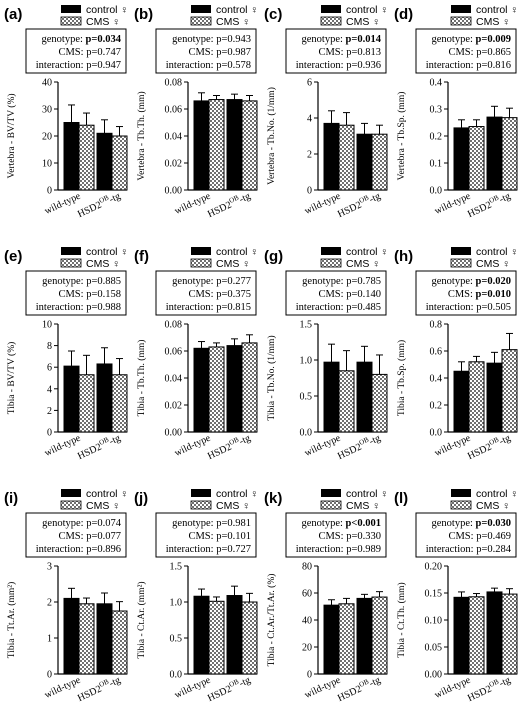 The height and width of the screenshot is (725, 520). I want to click on stat-genotype-value: p=0.885, so click(103, 281).